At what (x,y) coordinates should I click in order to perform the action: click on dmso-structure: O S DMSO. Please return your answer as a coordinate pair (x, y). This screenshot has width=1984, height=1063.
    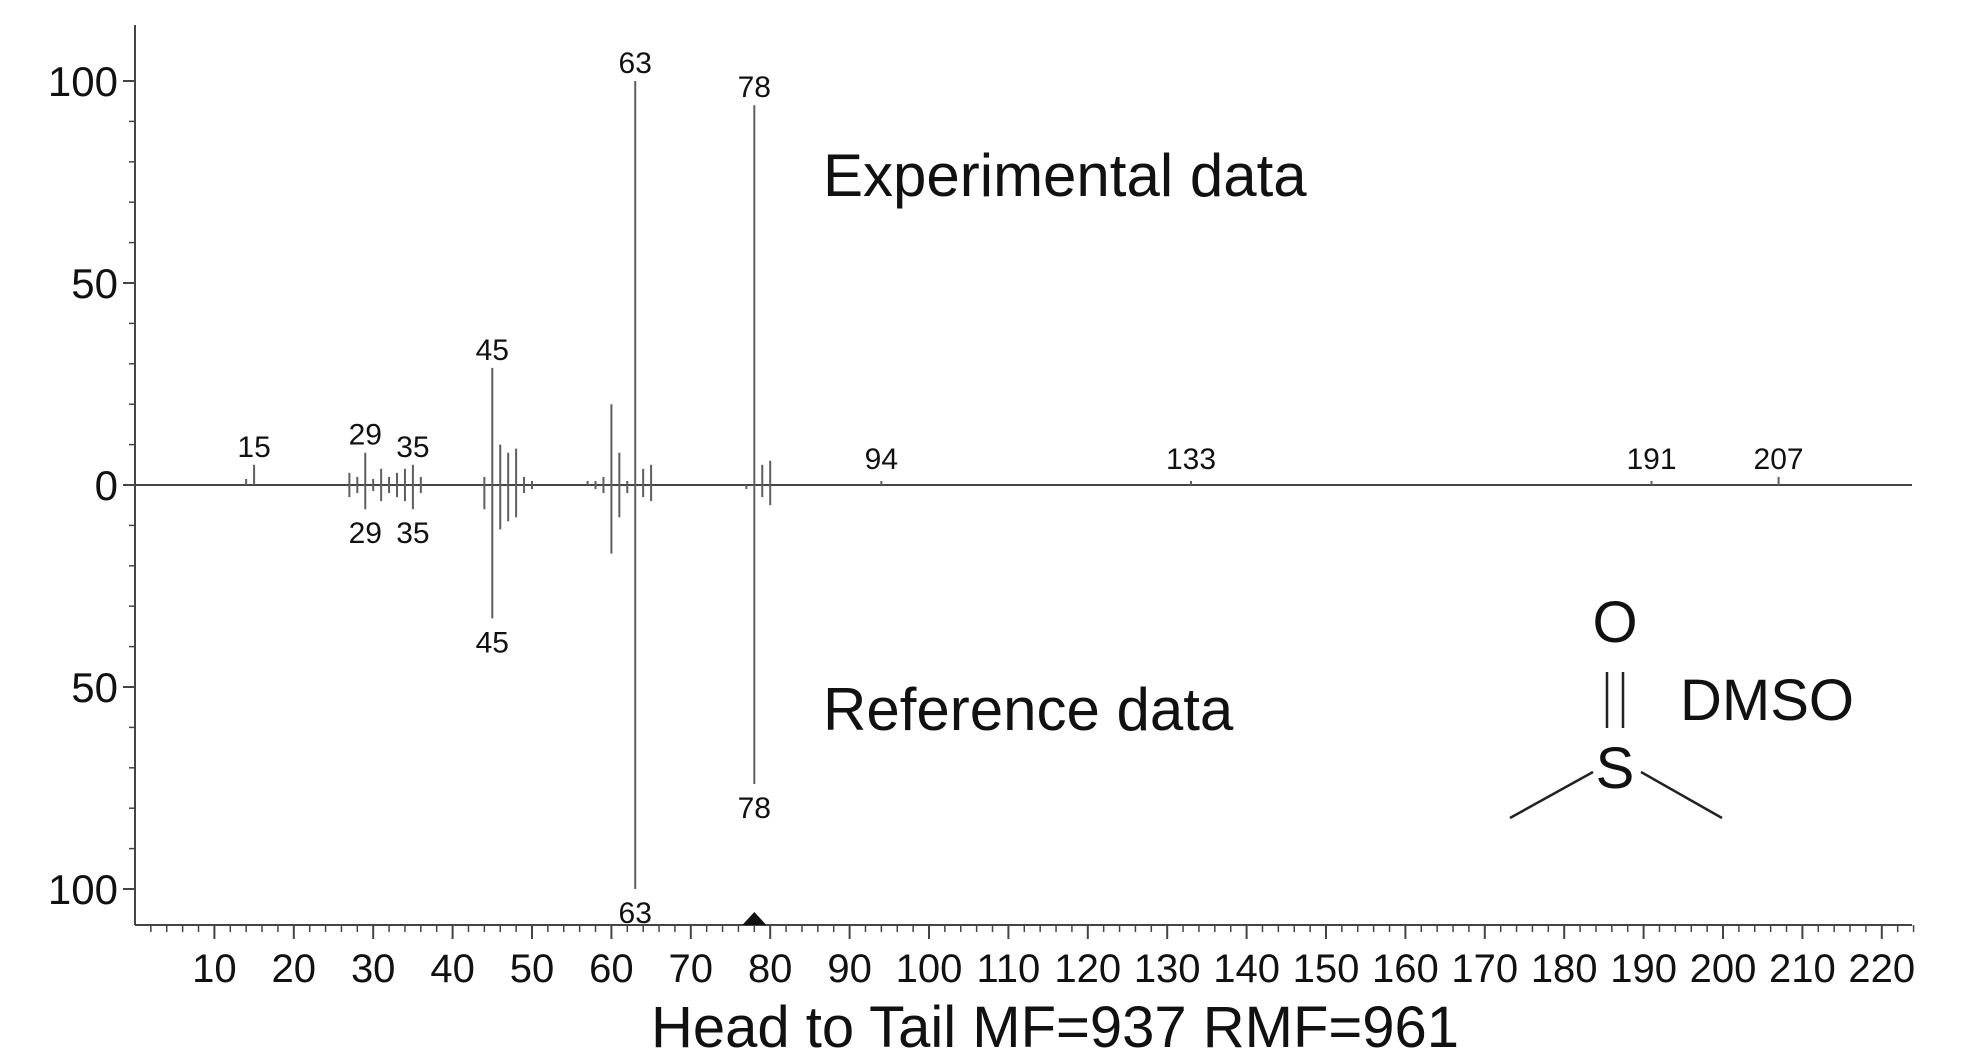
    Looking at the image, I should click on (1681, 705).